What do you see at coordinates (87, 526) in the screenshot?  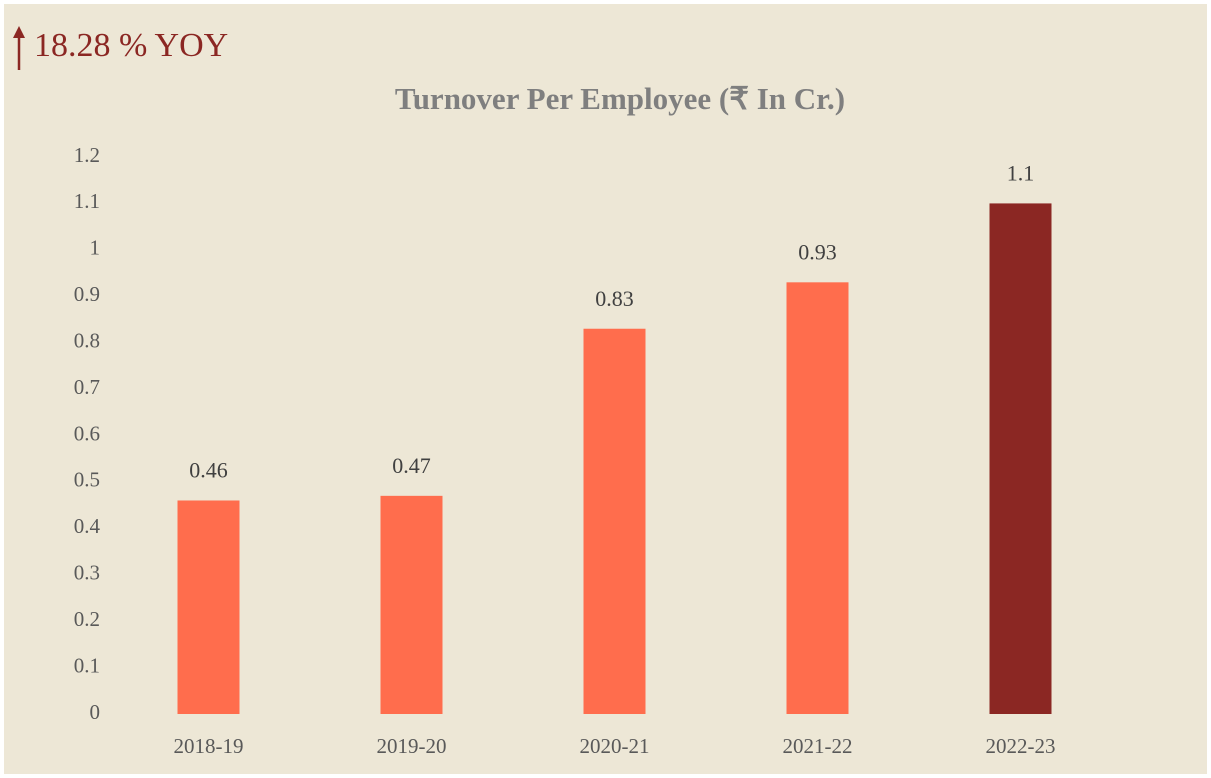 I see `y-tick-label: 0.4` at bounding box center [87, 526].